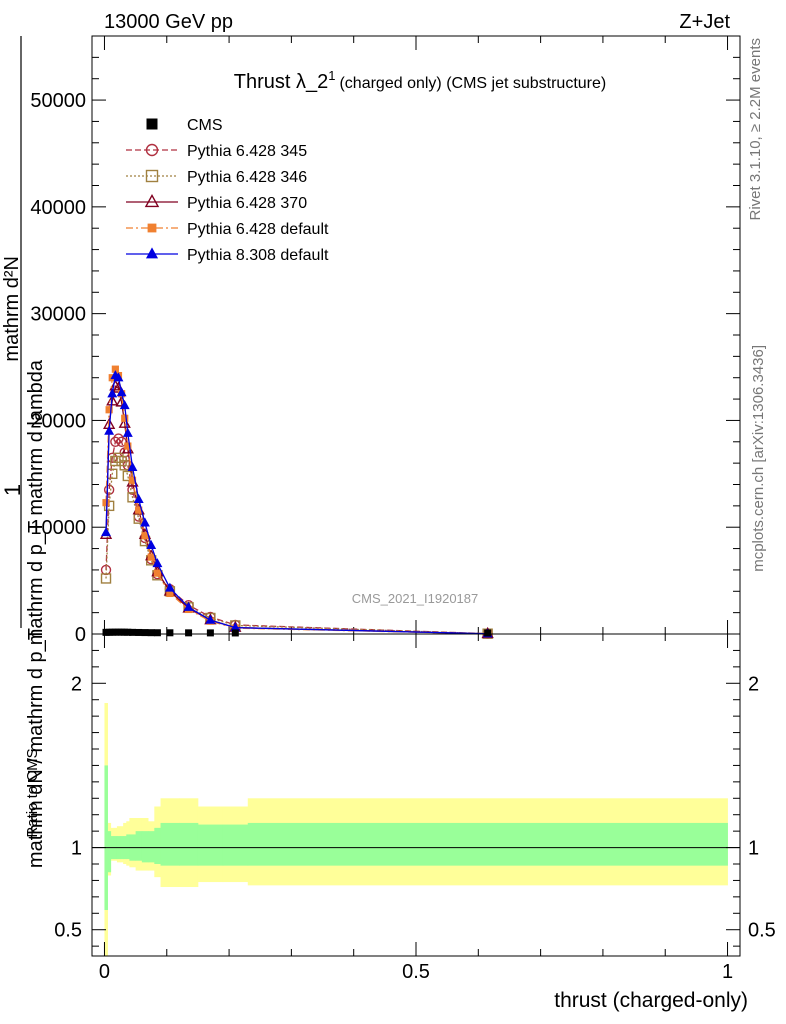 This screenshot has width=786, height=1024. I want to click on y-tick-label: 30000, so click(58, 315).